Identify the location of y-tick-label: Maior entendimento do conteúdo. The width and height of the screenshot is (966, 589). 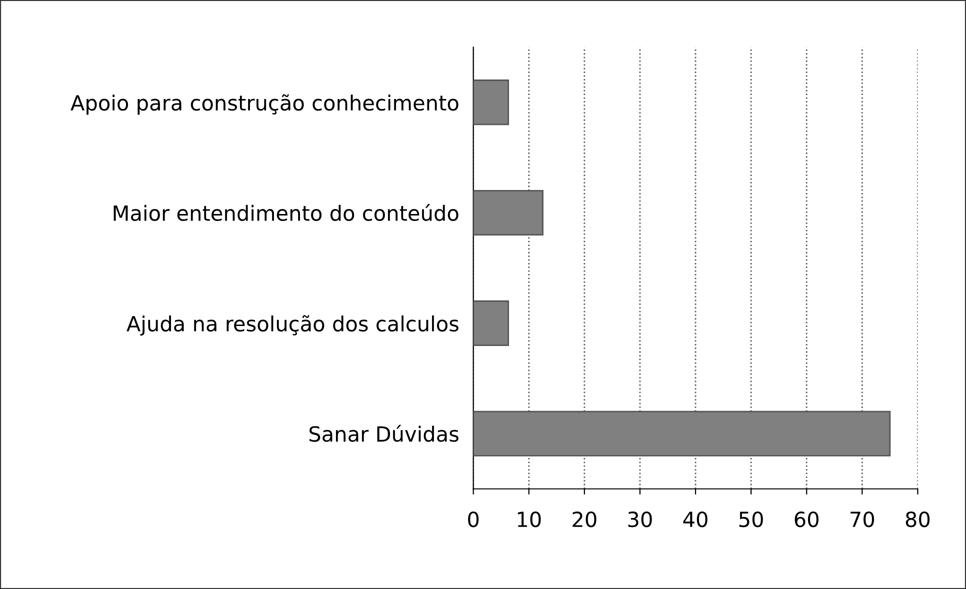
(286, 212).